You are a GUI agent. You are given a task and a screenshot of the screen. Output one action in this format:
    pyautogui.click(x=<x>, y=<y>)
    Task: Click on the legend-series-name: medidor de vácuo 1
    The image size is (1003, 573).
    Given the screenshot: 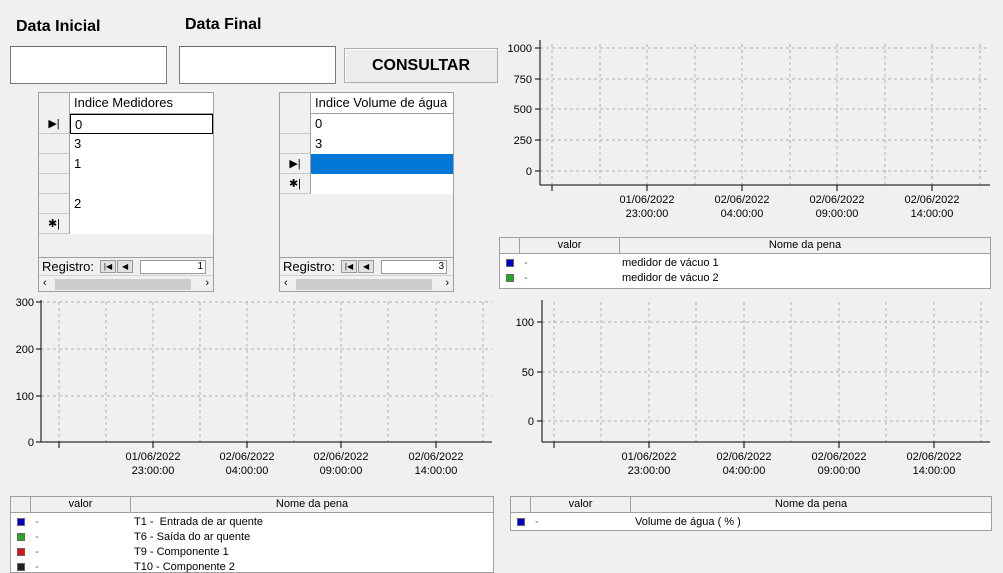 What is the action you would take?
    pyautogui.click(x=670, y=263)
    